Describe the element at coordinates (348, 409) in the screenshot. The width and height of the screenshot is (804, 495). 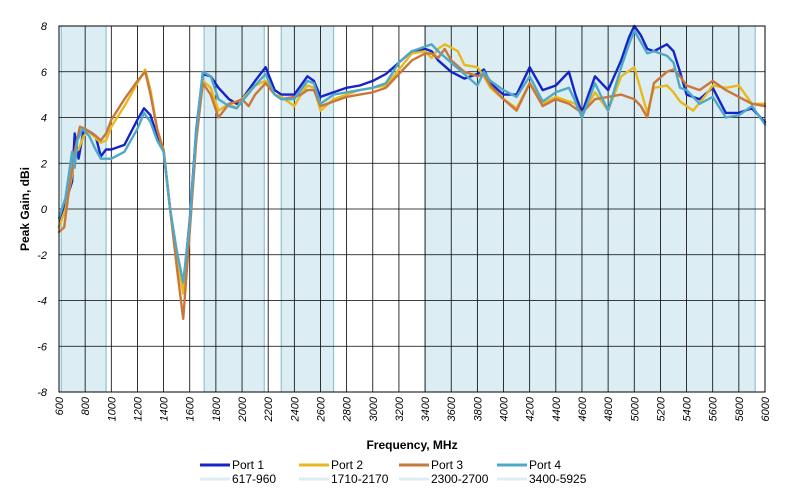
I see `x-tick-label: 2800` at that location.